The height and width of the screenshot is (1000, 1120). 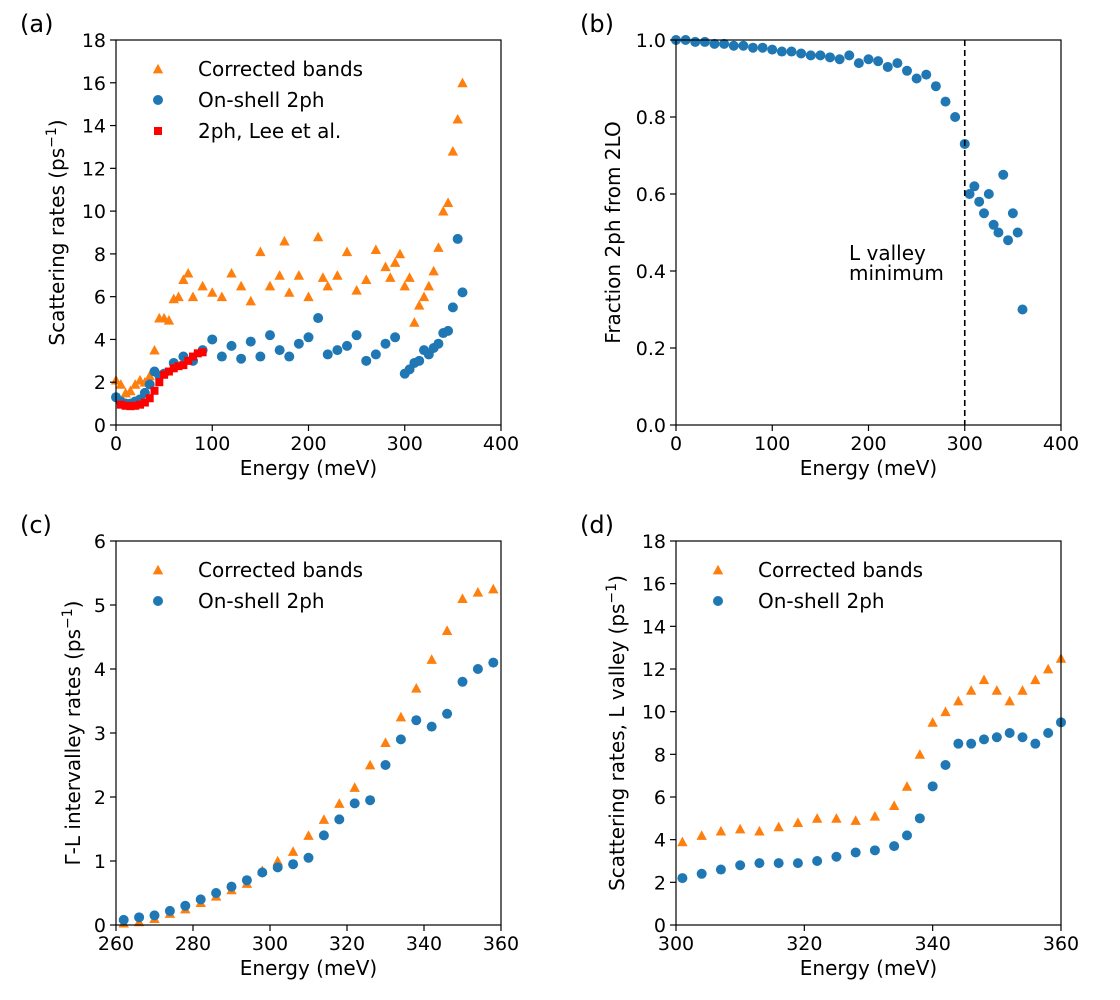 I want to click on annotation-text: L valley, so click(x=887, y=253).